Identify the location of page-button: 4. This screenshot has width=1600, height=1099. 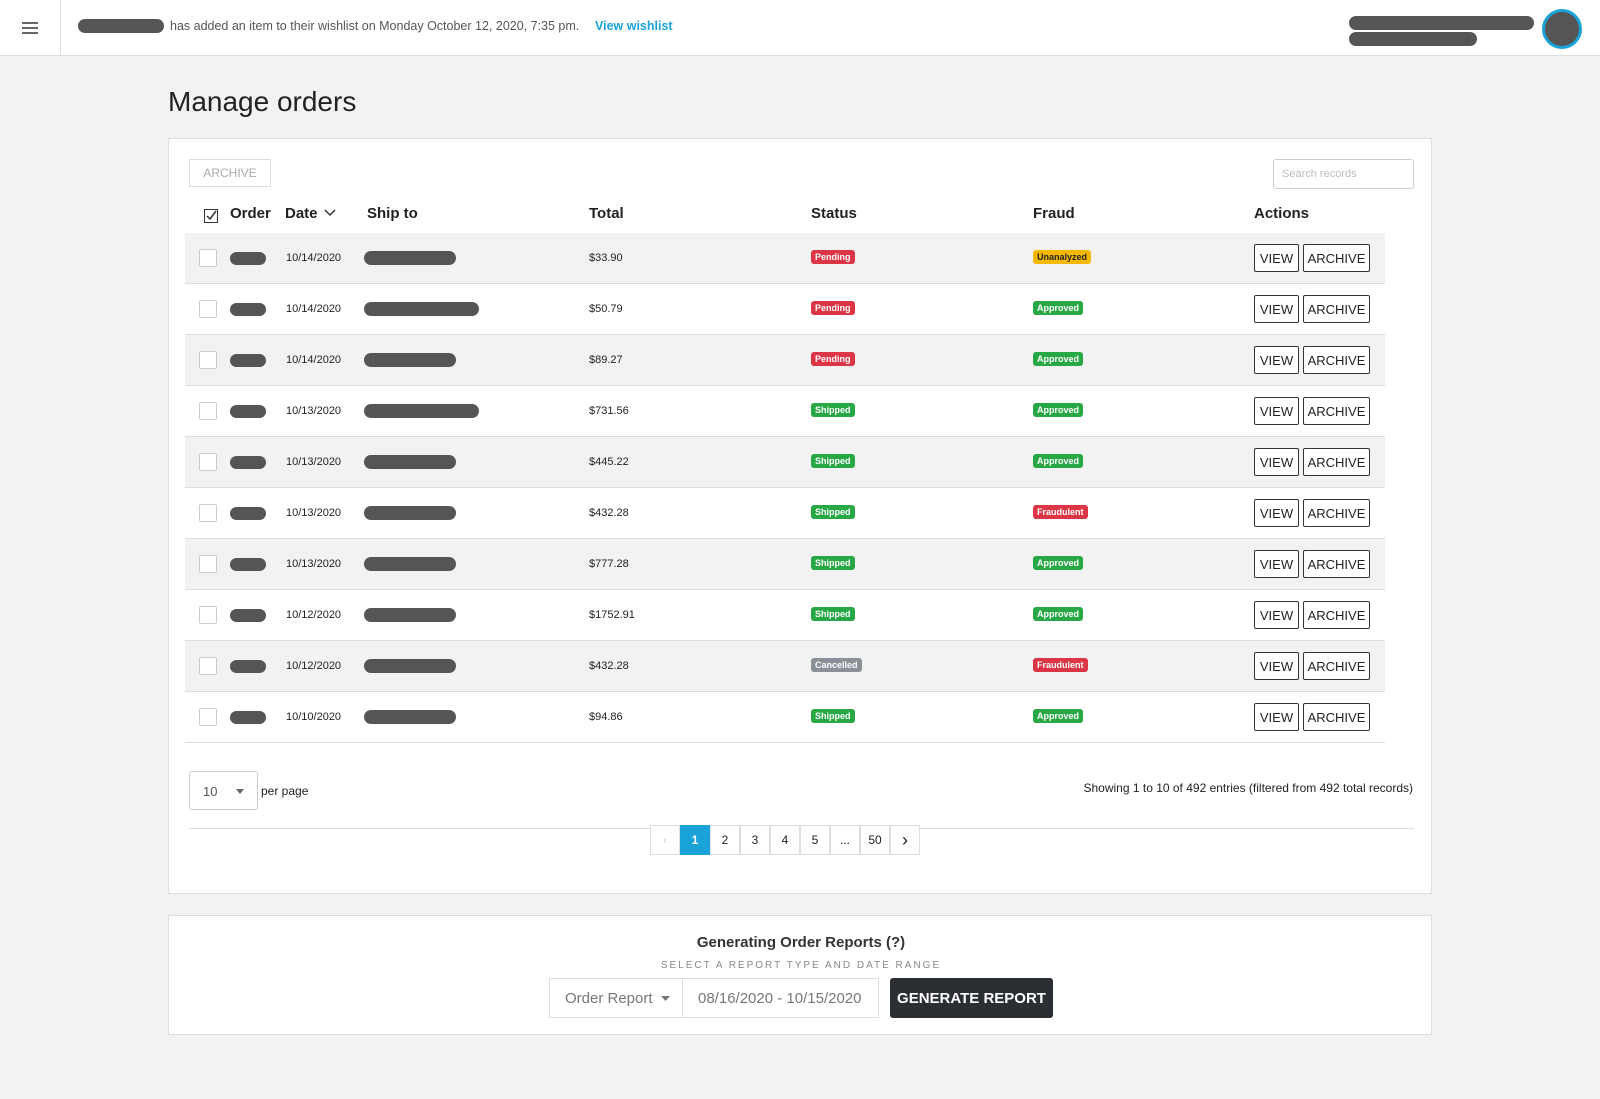
(785, 840).